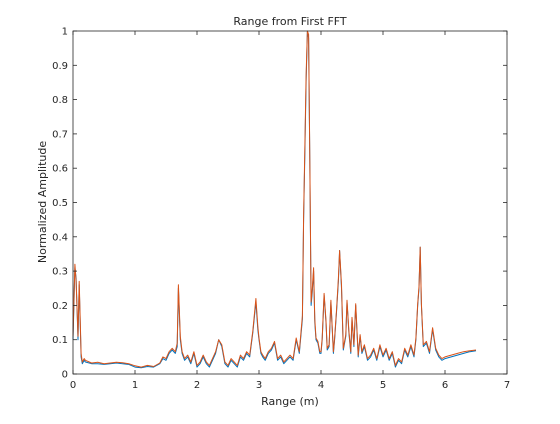 The height and width of the screenshot is (424, 560). I want to click on x-tick-label: 3, so click(259, 385).